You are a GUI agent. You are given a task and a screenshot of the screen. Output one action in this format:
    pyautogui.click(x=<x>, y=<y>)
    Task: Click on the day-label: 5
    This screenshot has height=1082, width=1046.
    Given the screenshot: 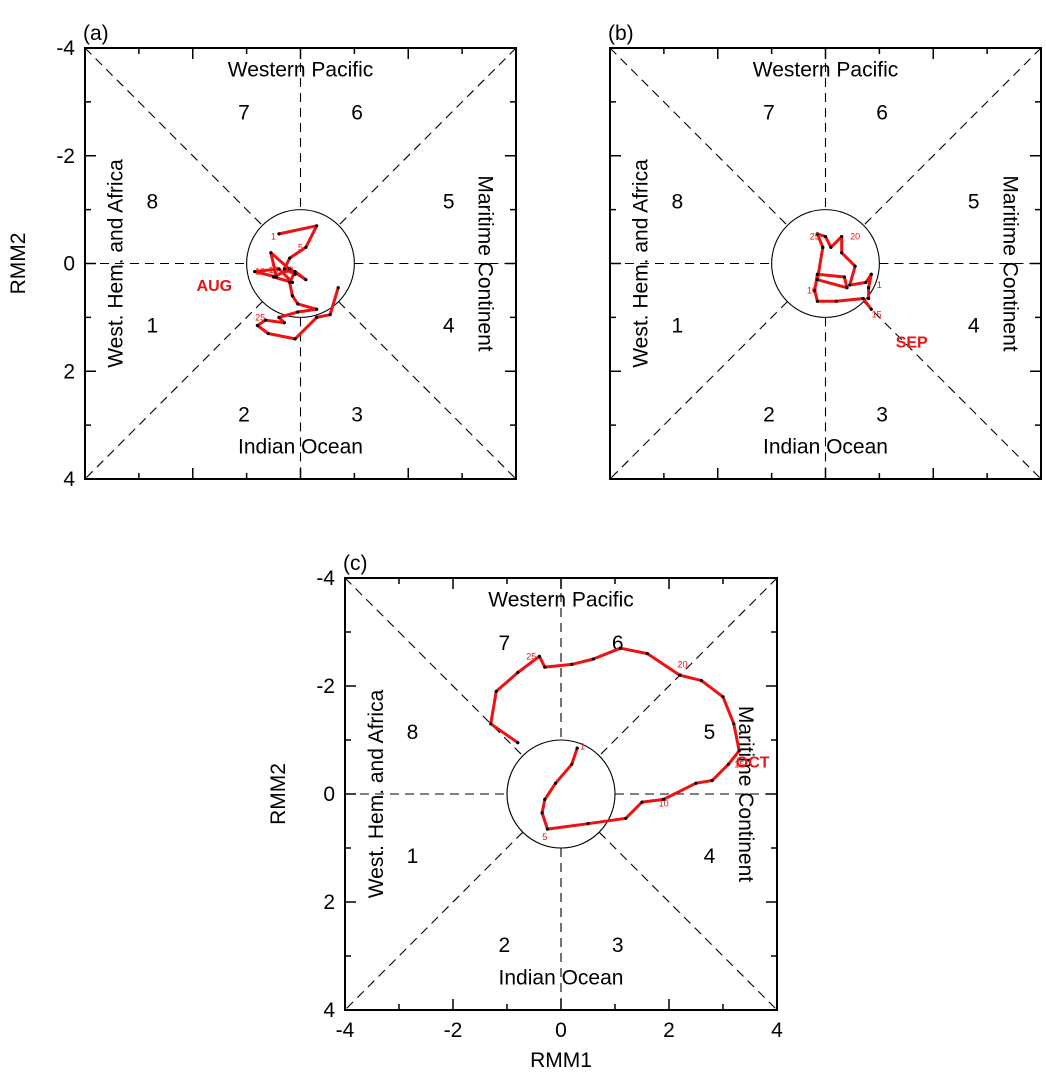 What is the action you would take?
    pyautogui.click(x=300, y=247)
    